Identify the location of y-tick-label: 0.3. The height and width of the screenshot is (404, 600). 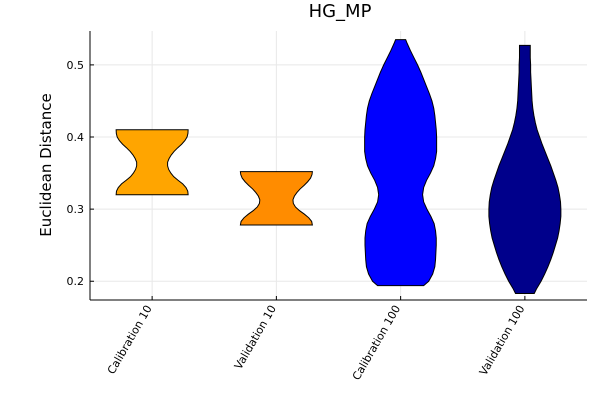
(76, 209).